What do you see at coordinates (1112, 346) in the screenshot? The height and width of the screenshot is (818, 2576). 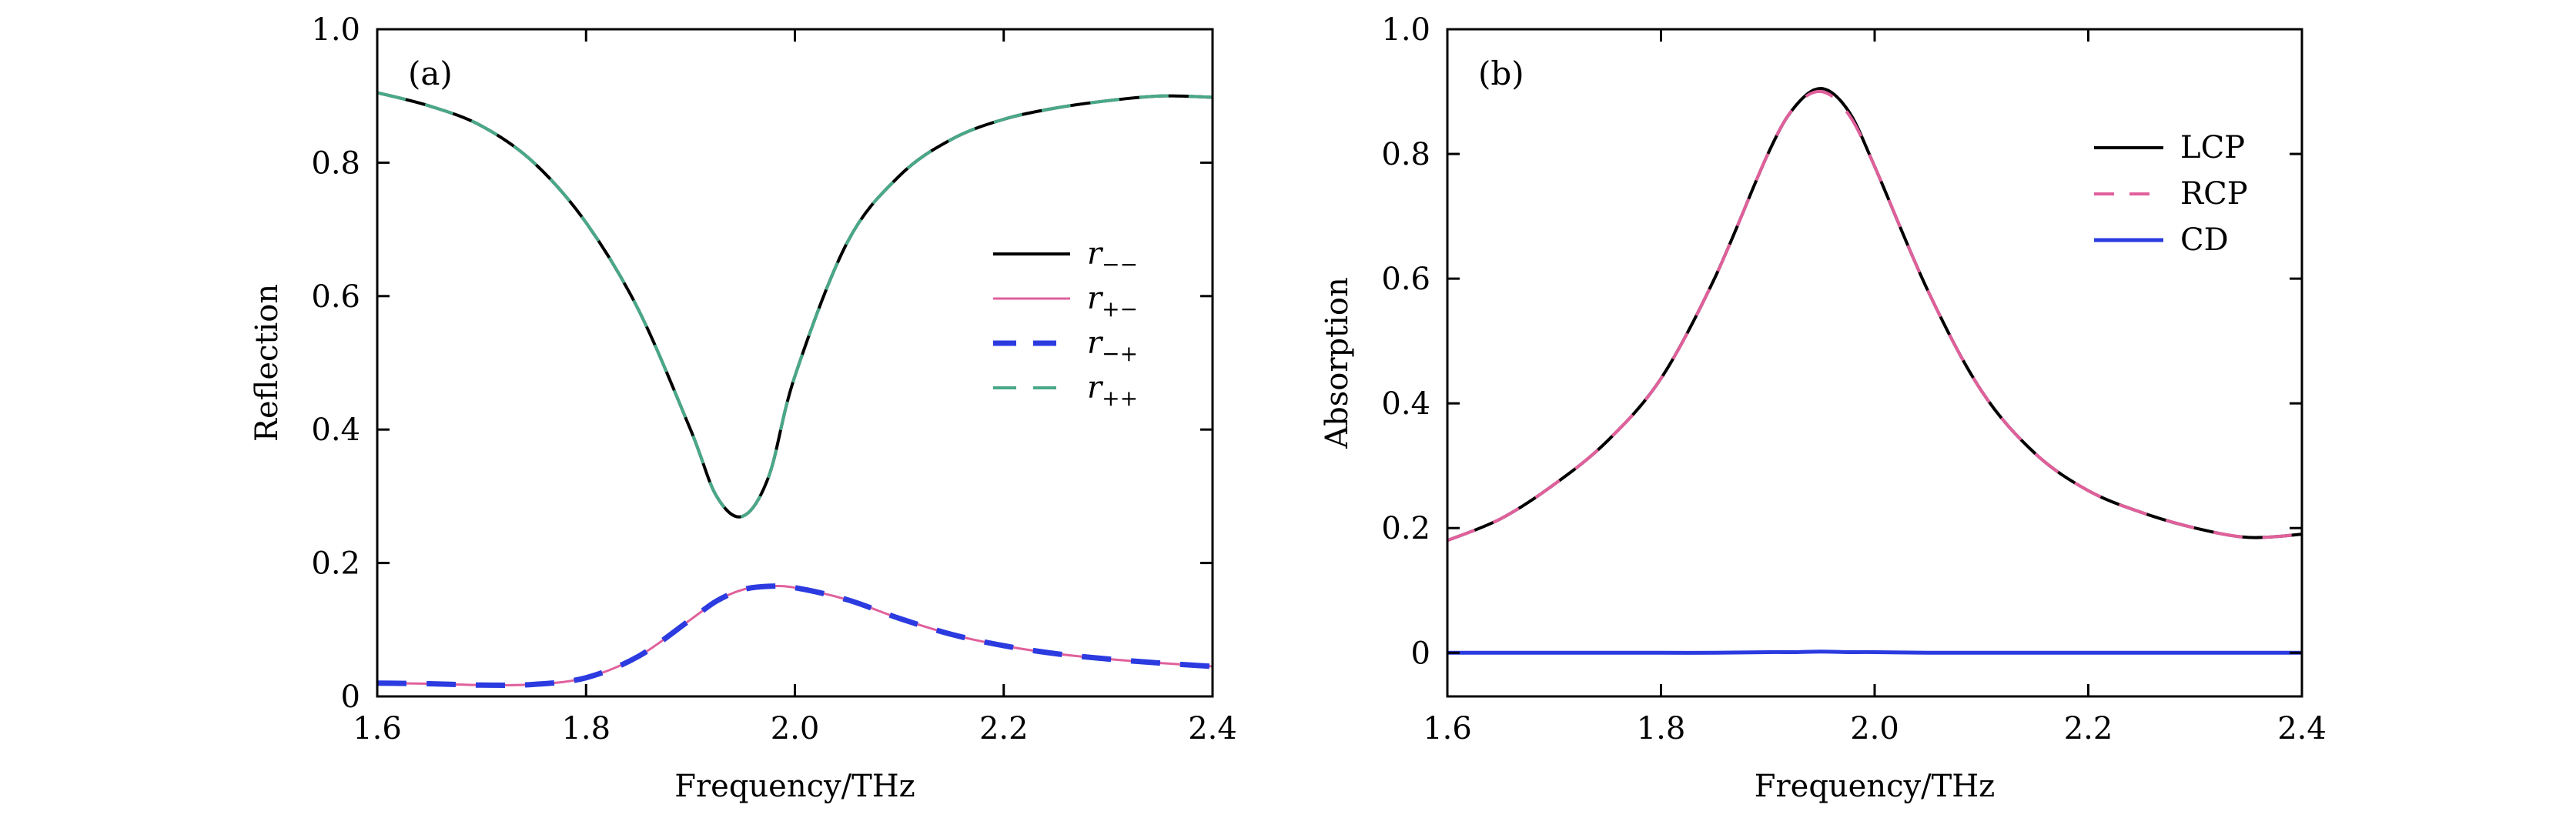 I see `legend-label: r−+` at bounding box center [1112, 346].